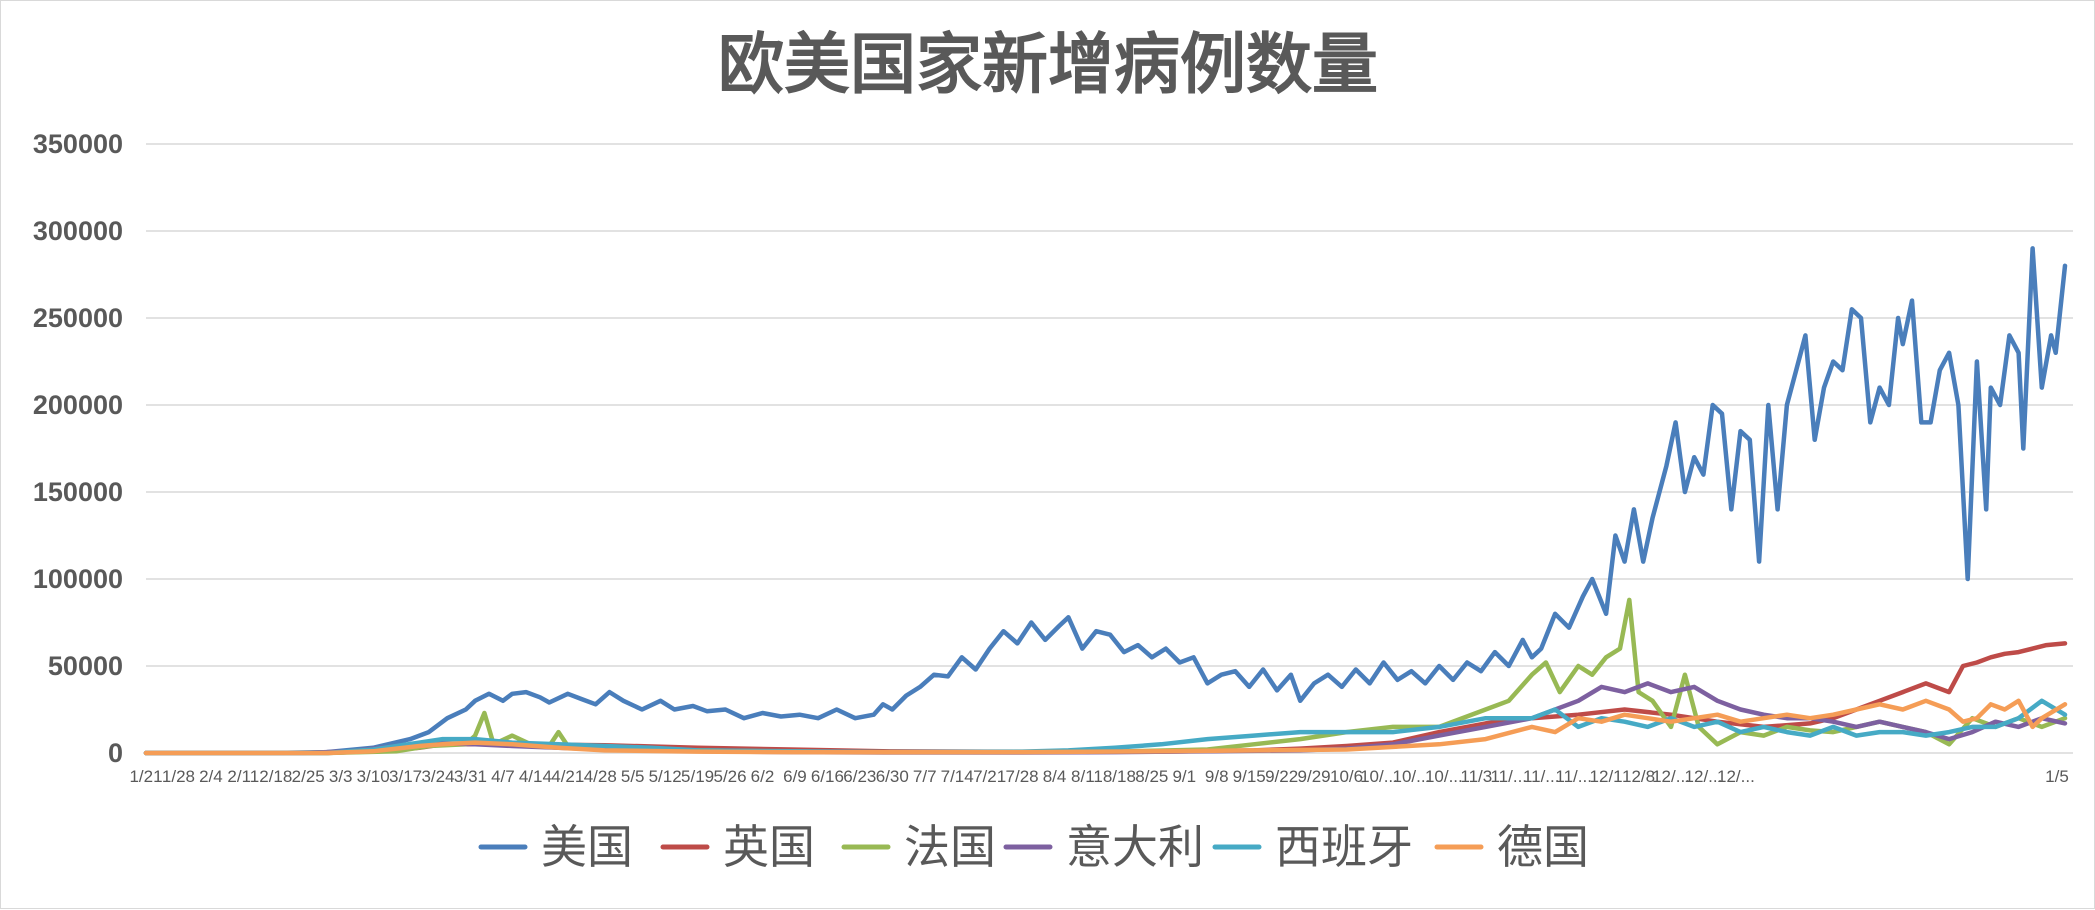  I want to click on x-tick-label: 2/11, so click(243, 776).